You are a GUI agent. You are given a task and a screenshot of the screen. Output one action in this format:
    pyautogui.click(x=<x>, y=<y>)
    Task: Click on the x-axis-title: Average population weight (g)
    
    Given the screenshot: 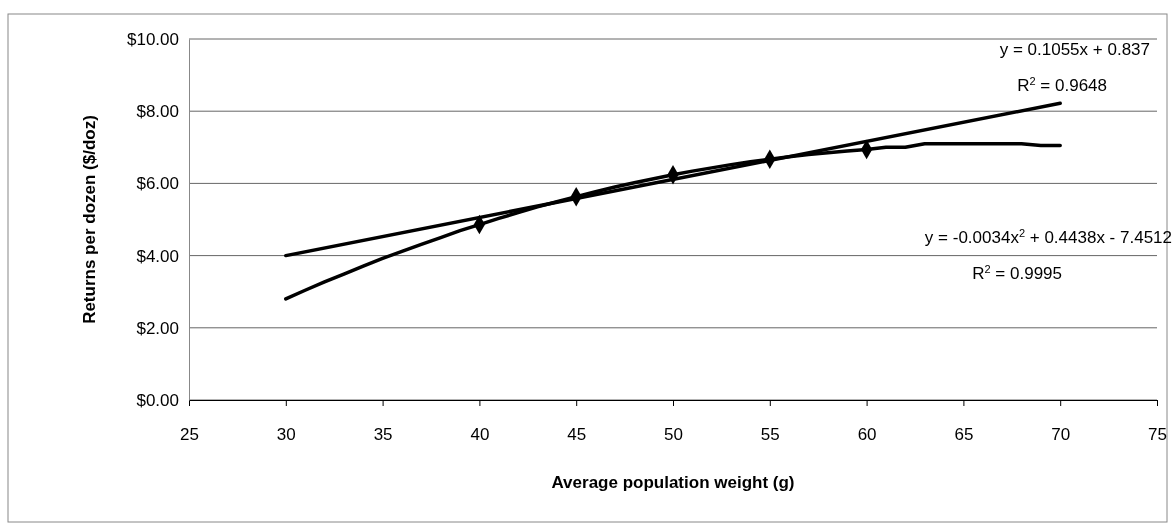 What is the action you would take?
    pyautogui.click(x=673, y=482)
    